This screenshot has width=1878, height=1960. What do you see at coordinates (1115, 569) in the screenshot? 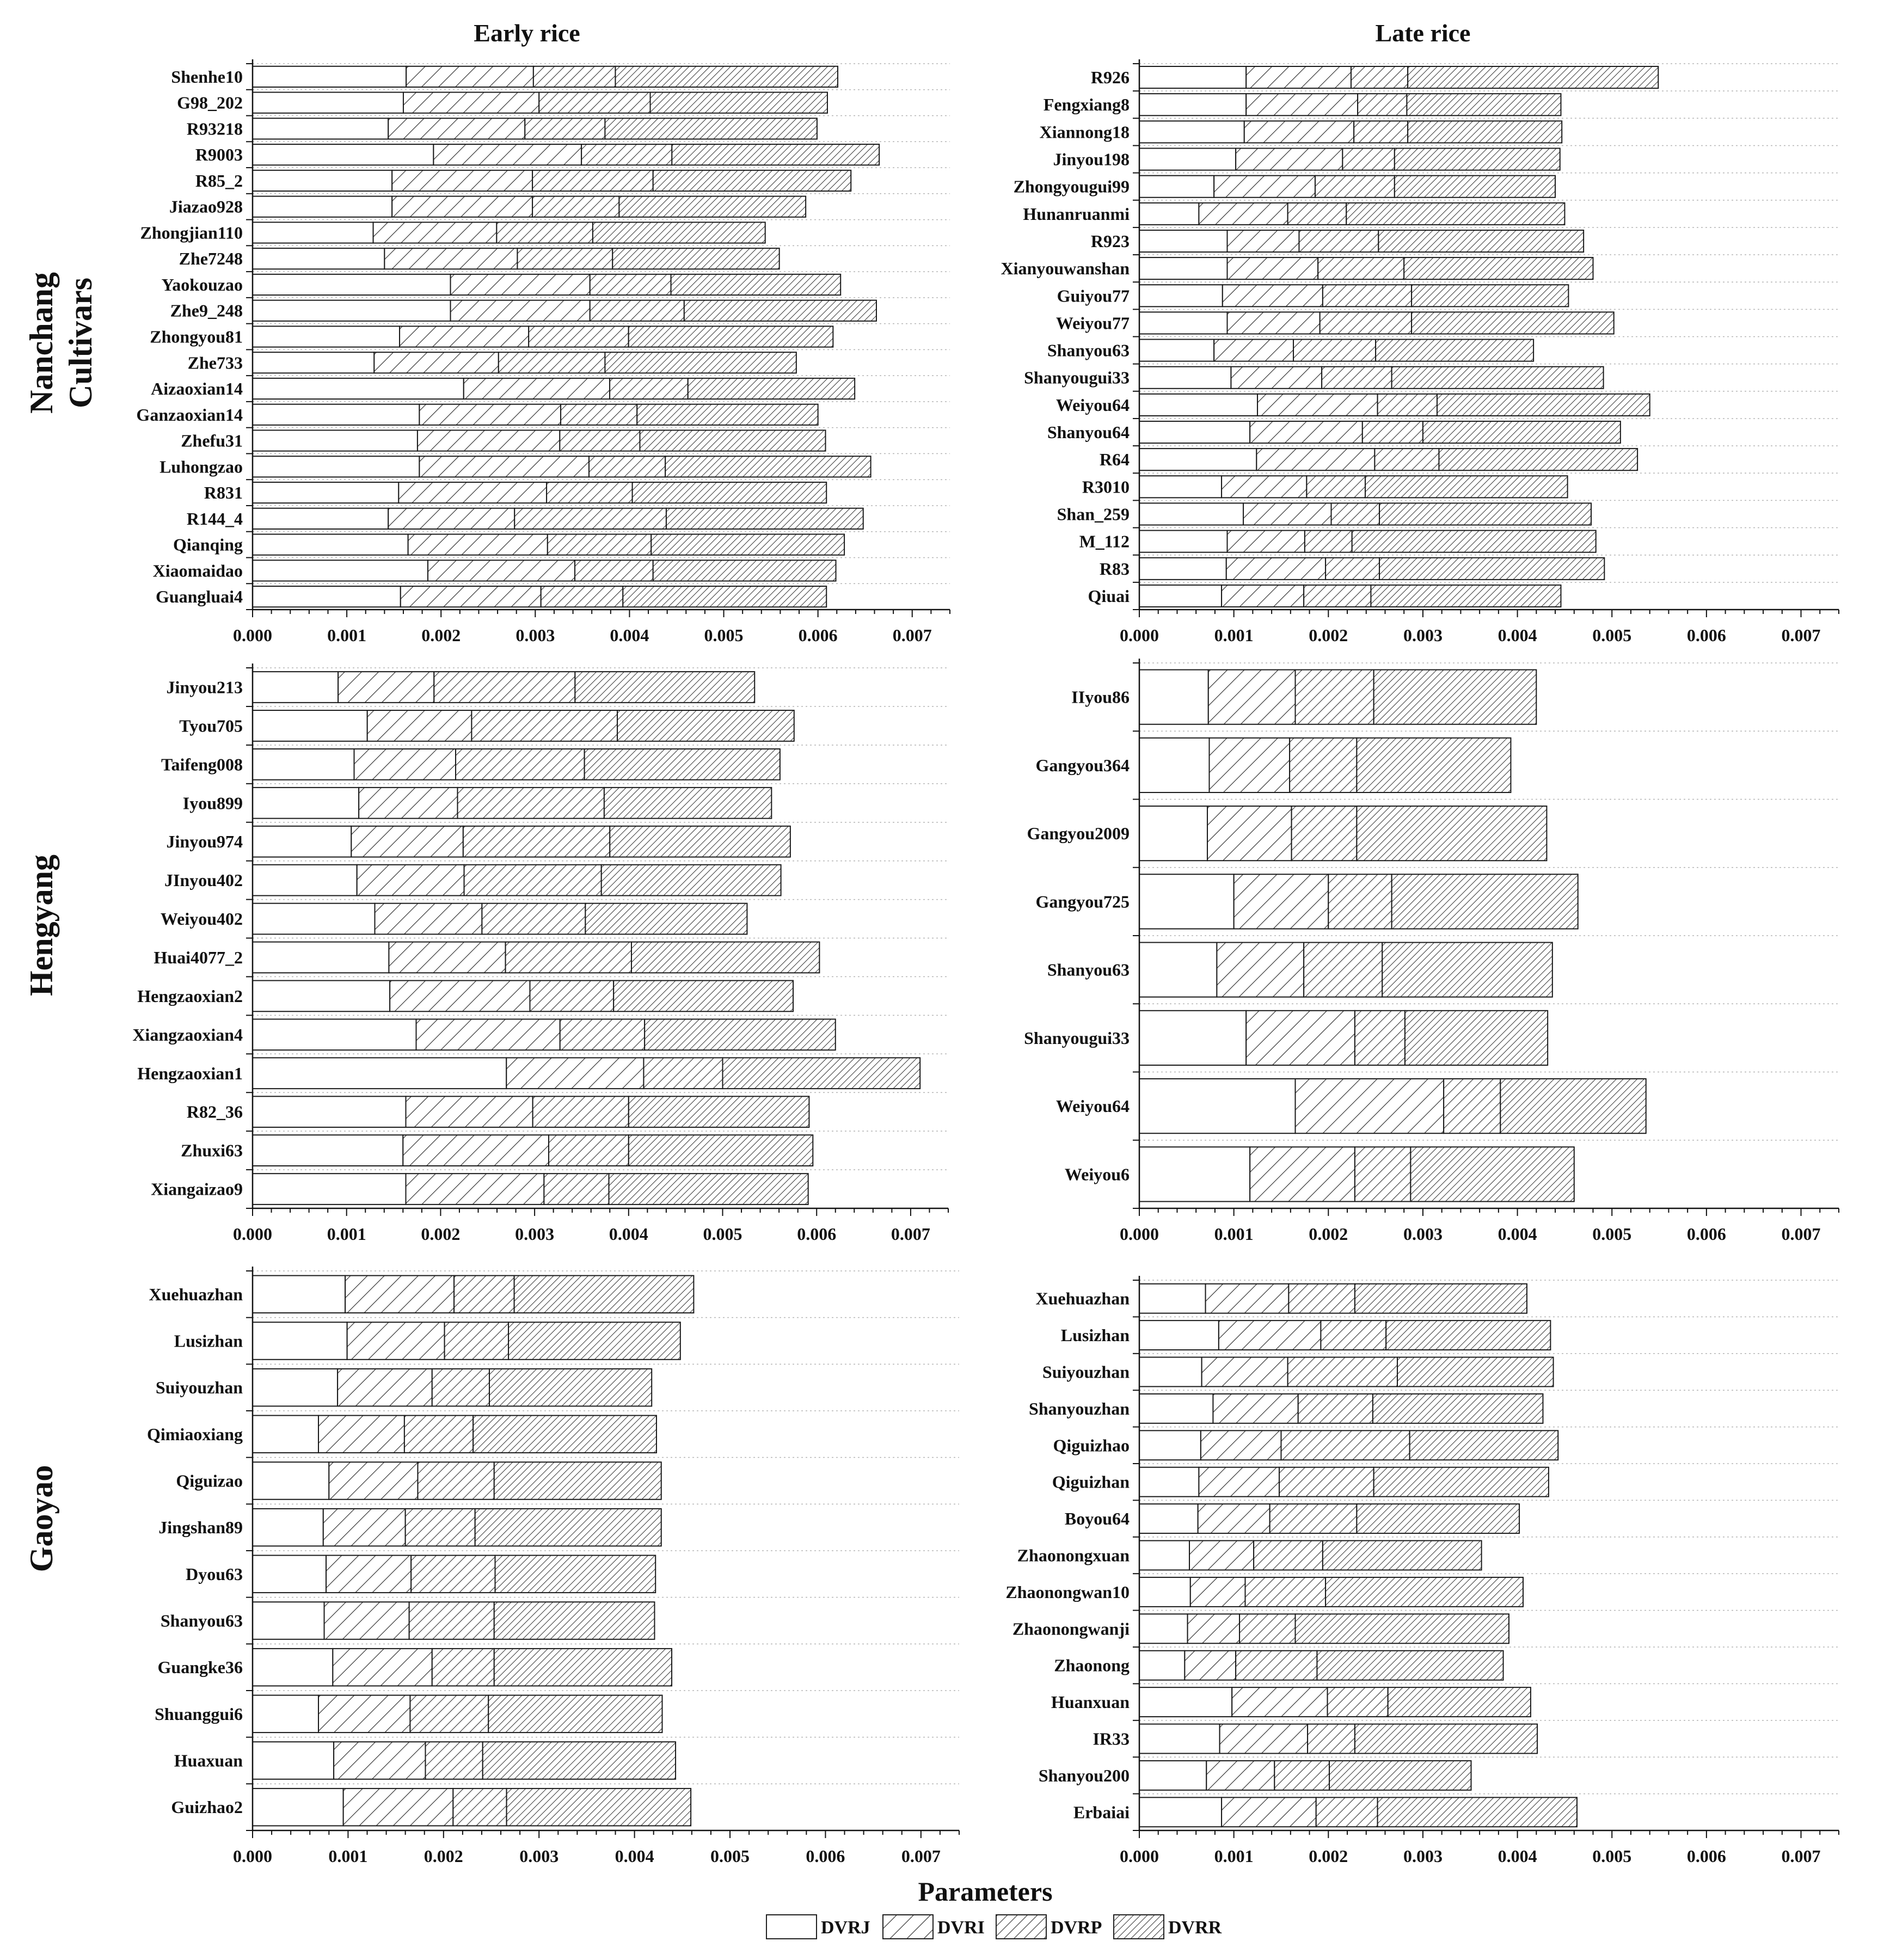
I see `category-label: R83` at bounding box center [1115, 569].